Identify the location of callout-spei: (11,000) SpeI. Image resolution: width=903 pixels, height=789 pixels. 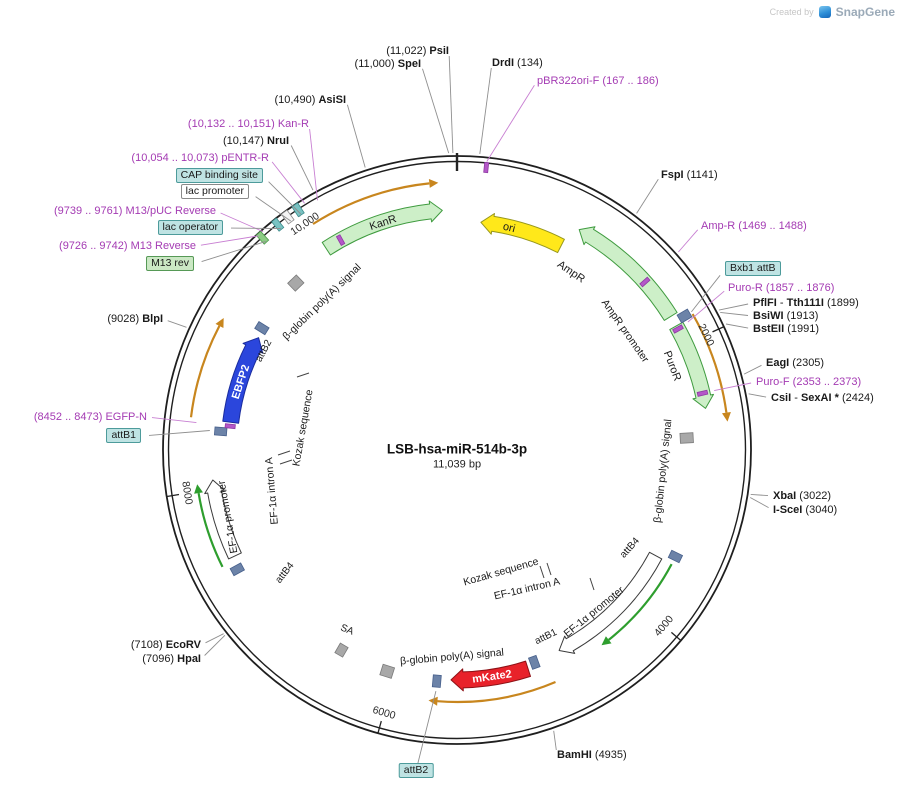
(387, 64).